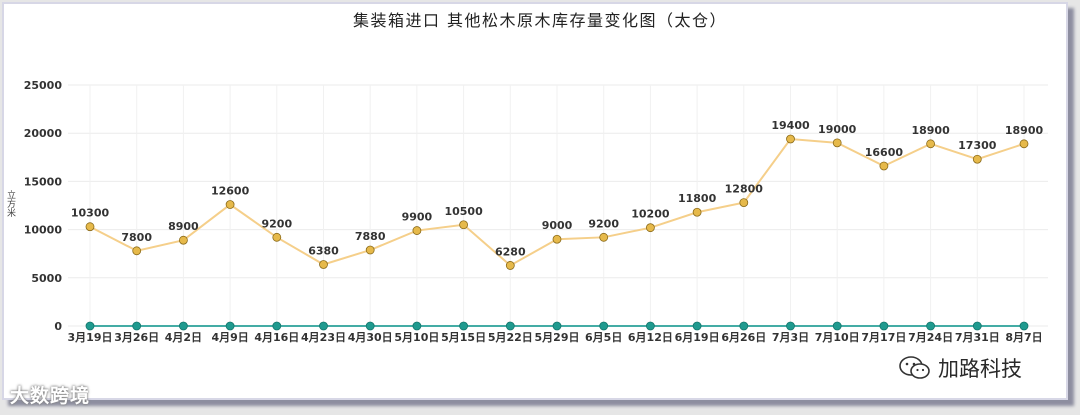 The width and height of the screenshot is (1080, 415). Describe the element at coordinates (323, 250) in the screenshot. I see `data-label: 6380` at that location.